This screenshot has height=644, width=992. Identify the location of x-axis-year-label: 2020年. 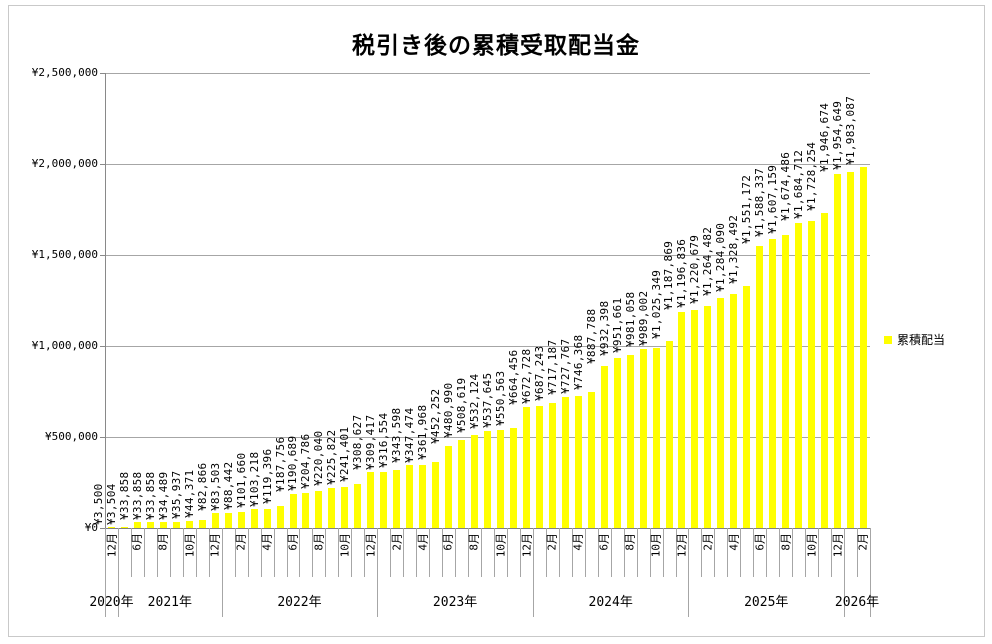
(111, 602).